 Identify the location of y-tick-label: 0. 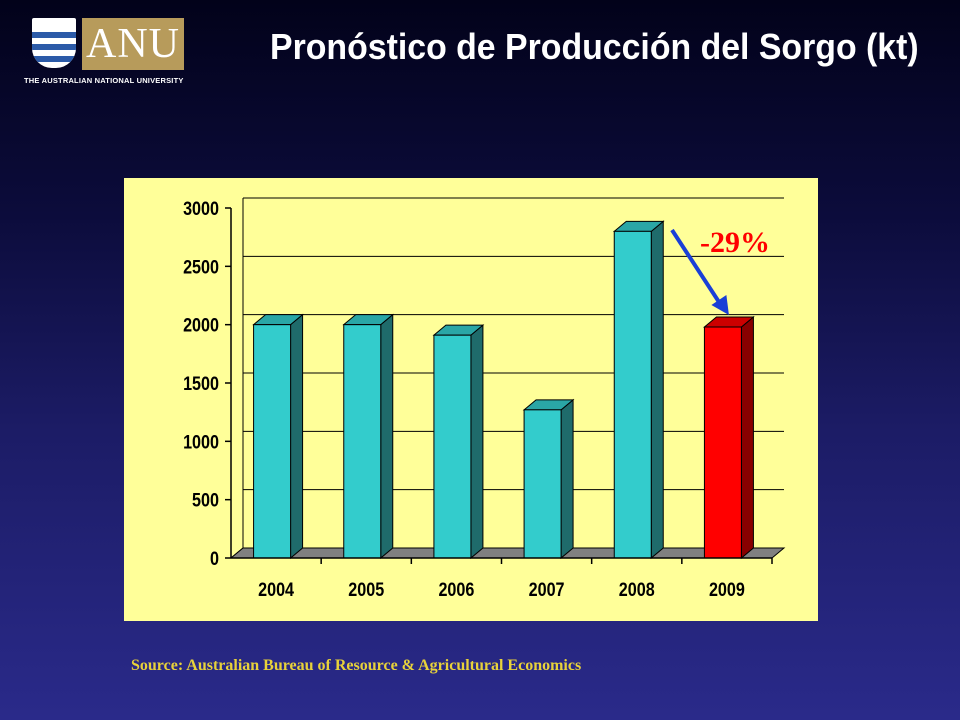
(214, 559).